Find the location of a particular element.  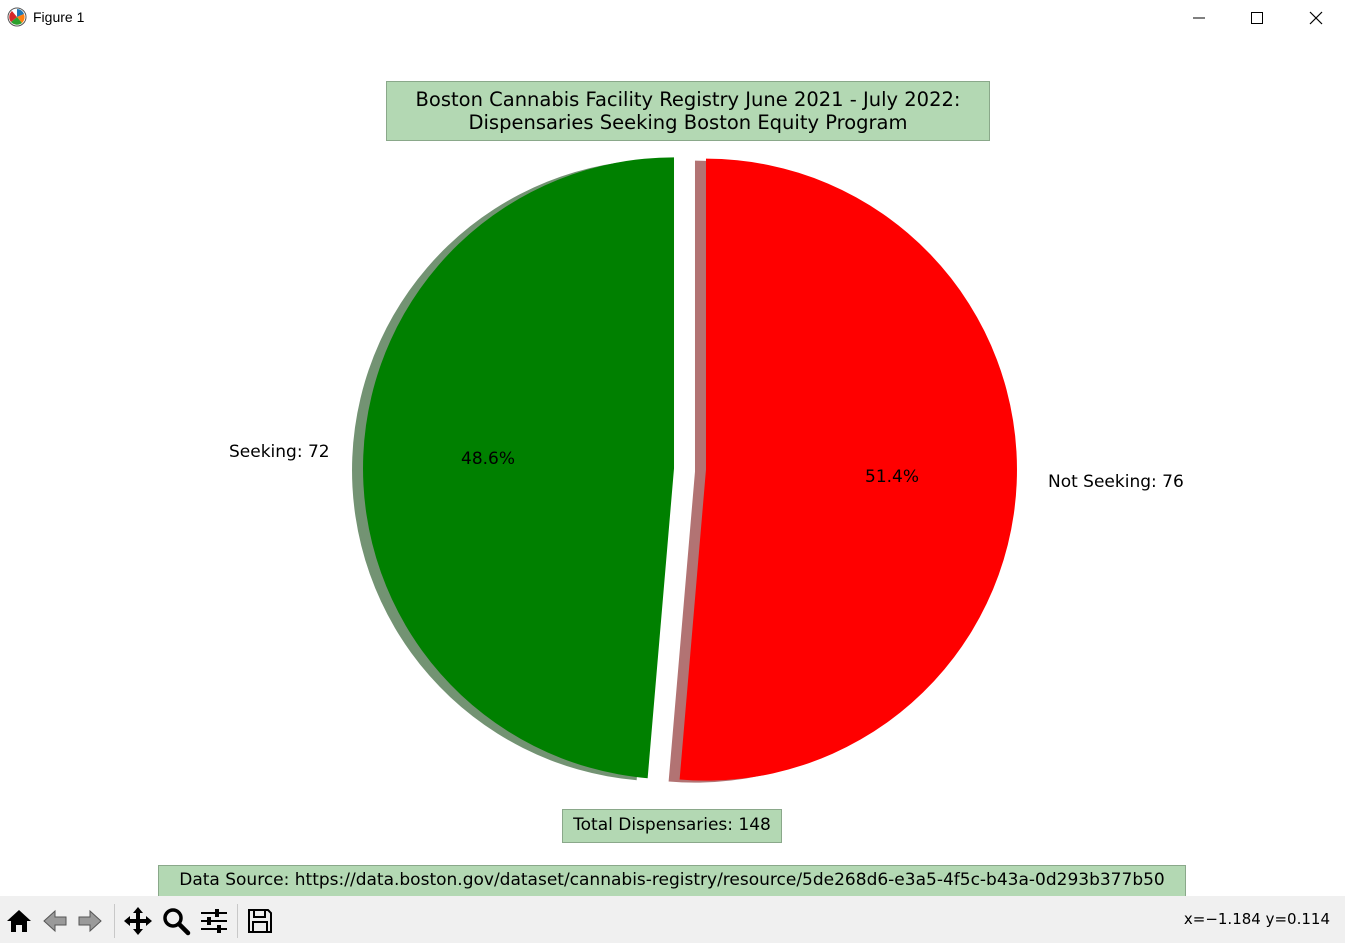

magnifier-icon is located at coordinates (177, 922).